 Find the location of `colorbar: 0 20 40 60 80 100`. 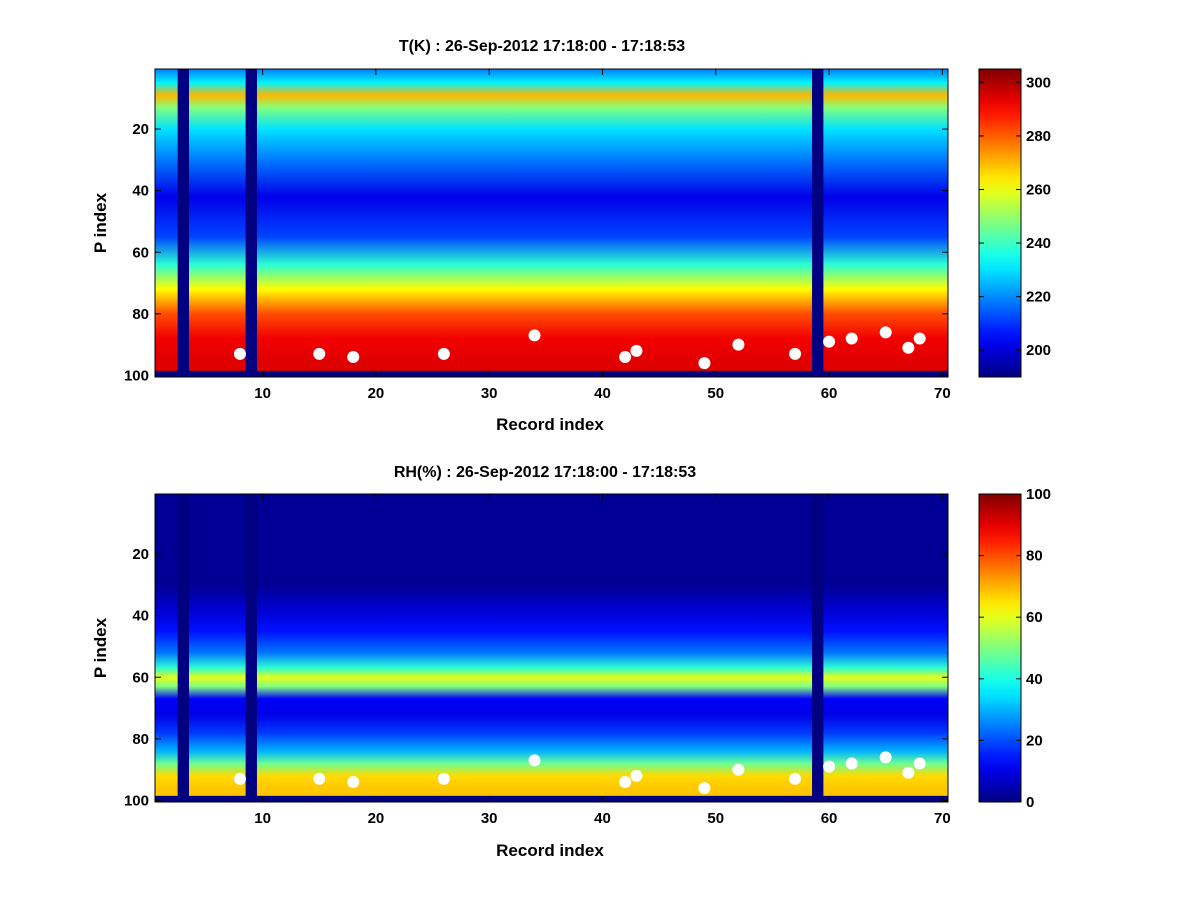

colorbar: 0 20 40 60 80 100 is located at coordinates (1014, 648).